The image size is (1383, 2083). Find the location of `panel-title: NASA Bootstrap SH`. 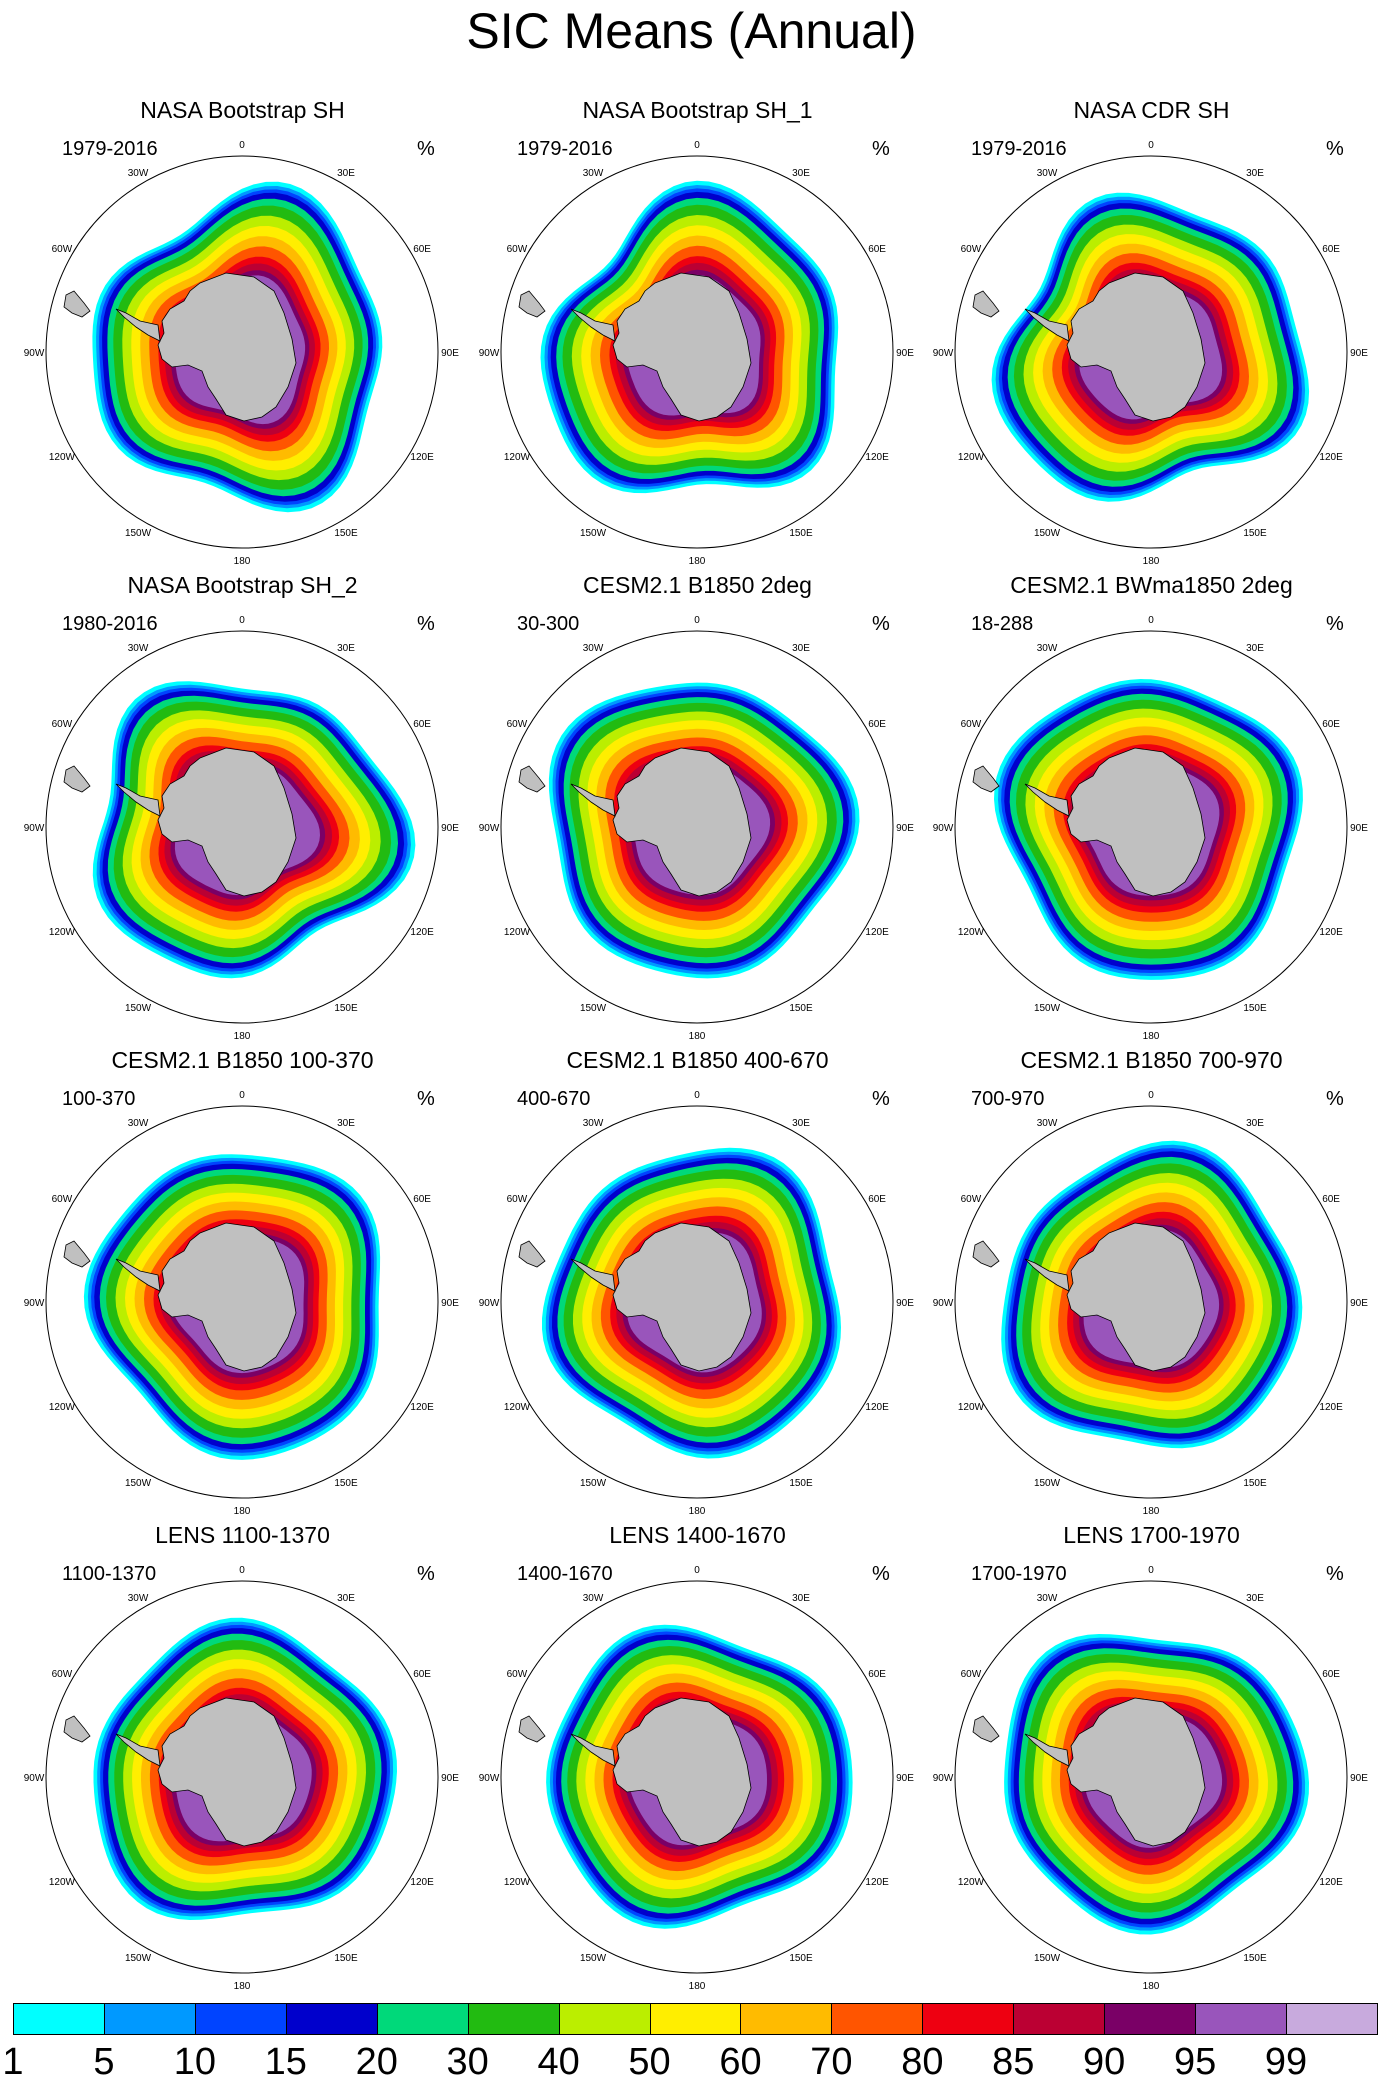

panel-title: NASA Bootstrap SH is located at coordinates (242, 110).